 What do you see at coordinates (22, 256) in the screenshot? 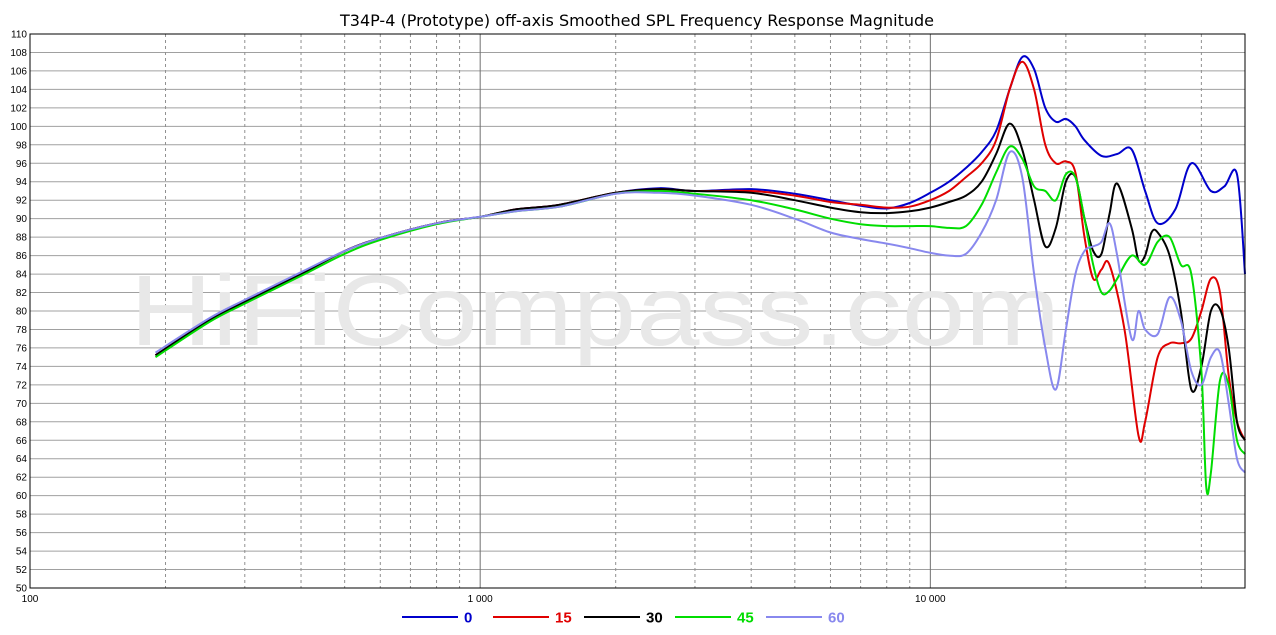
I see `y-tick-label: 86` at bounding box center [22, 256].